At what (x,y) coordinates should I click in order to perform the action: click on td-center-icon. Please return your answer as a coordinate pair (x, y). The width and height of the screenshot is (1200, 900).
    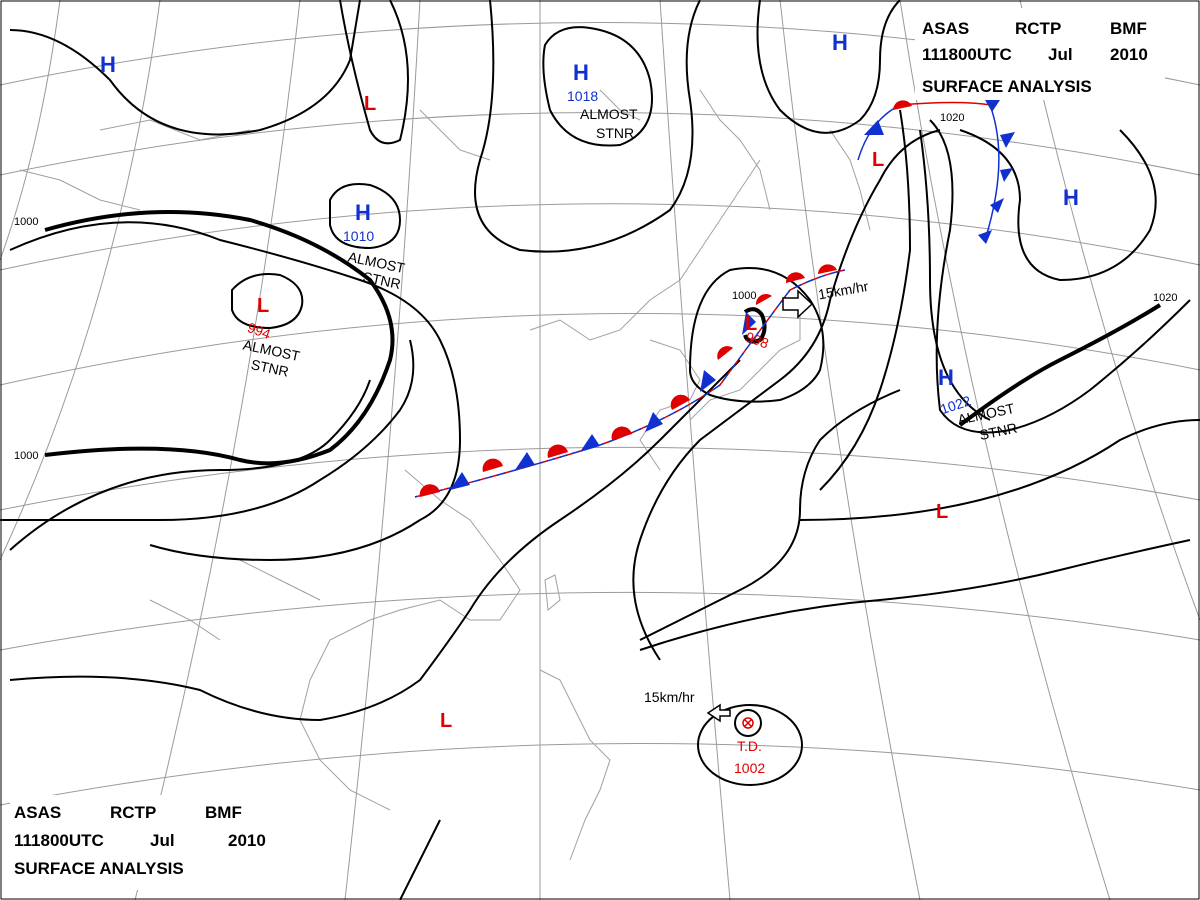
    Looking at the image, I should click on (748, 723).